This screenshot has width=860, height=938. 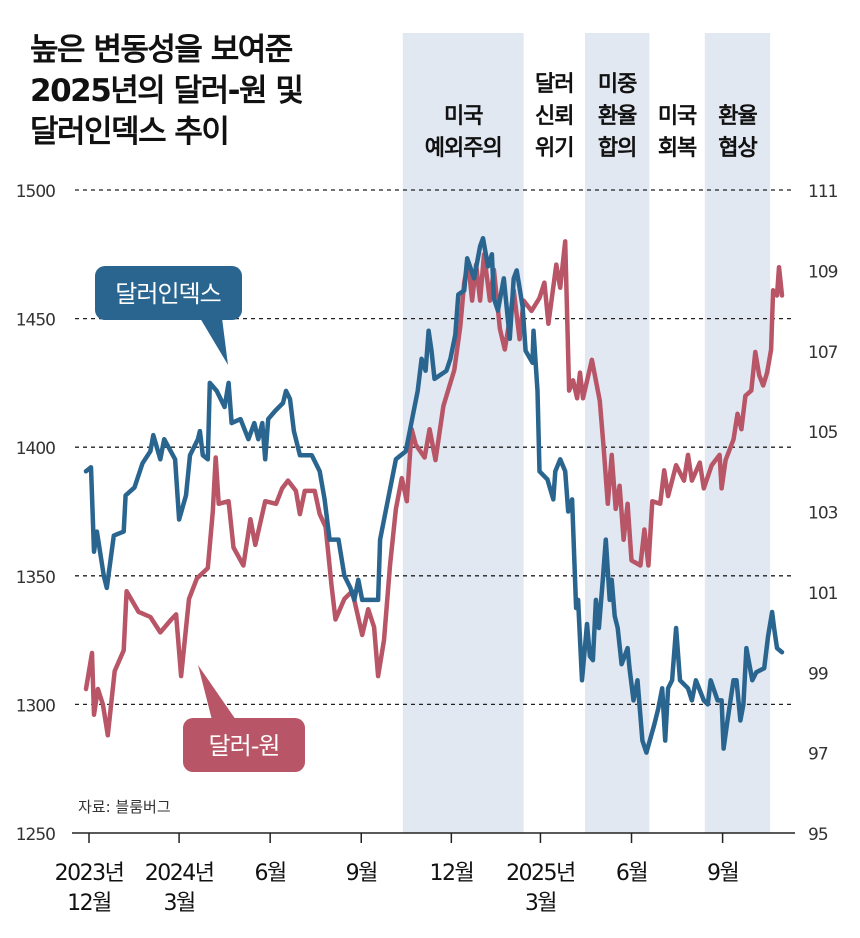 I want to click on title-line: 2025년의 달러-원 및, so click(x=167, y=91).